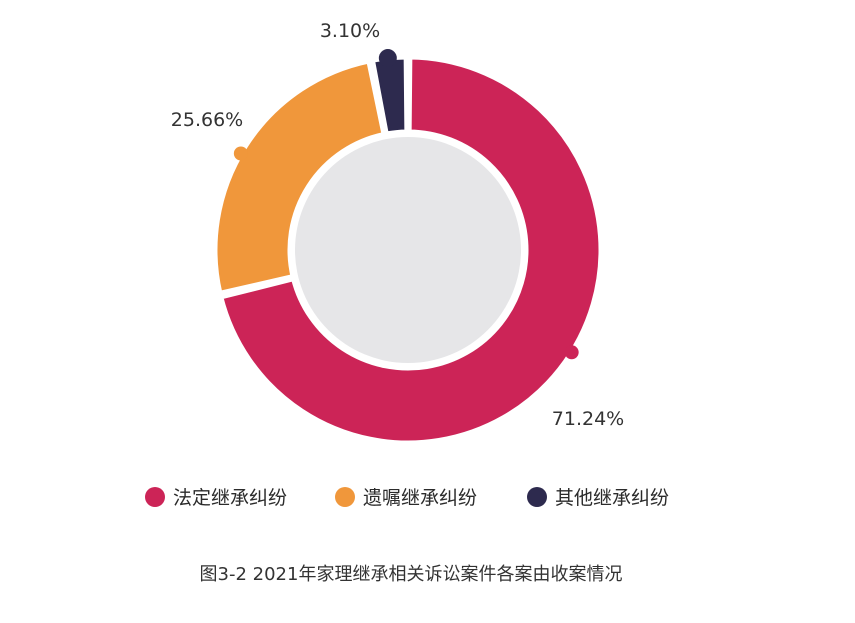 The height and width of the screenshot is (623, 855). I want to click on donut-center, so click(408, 250).